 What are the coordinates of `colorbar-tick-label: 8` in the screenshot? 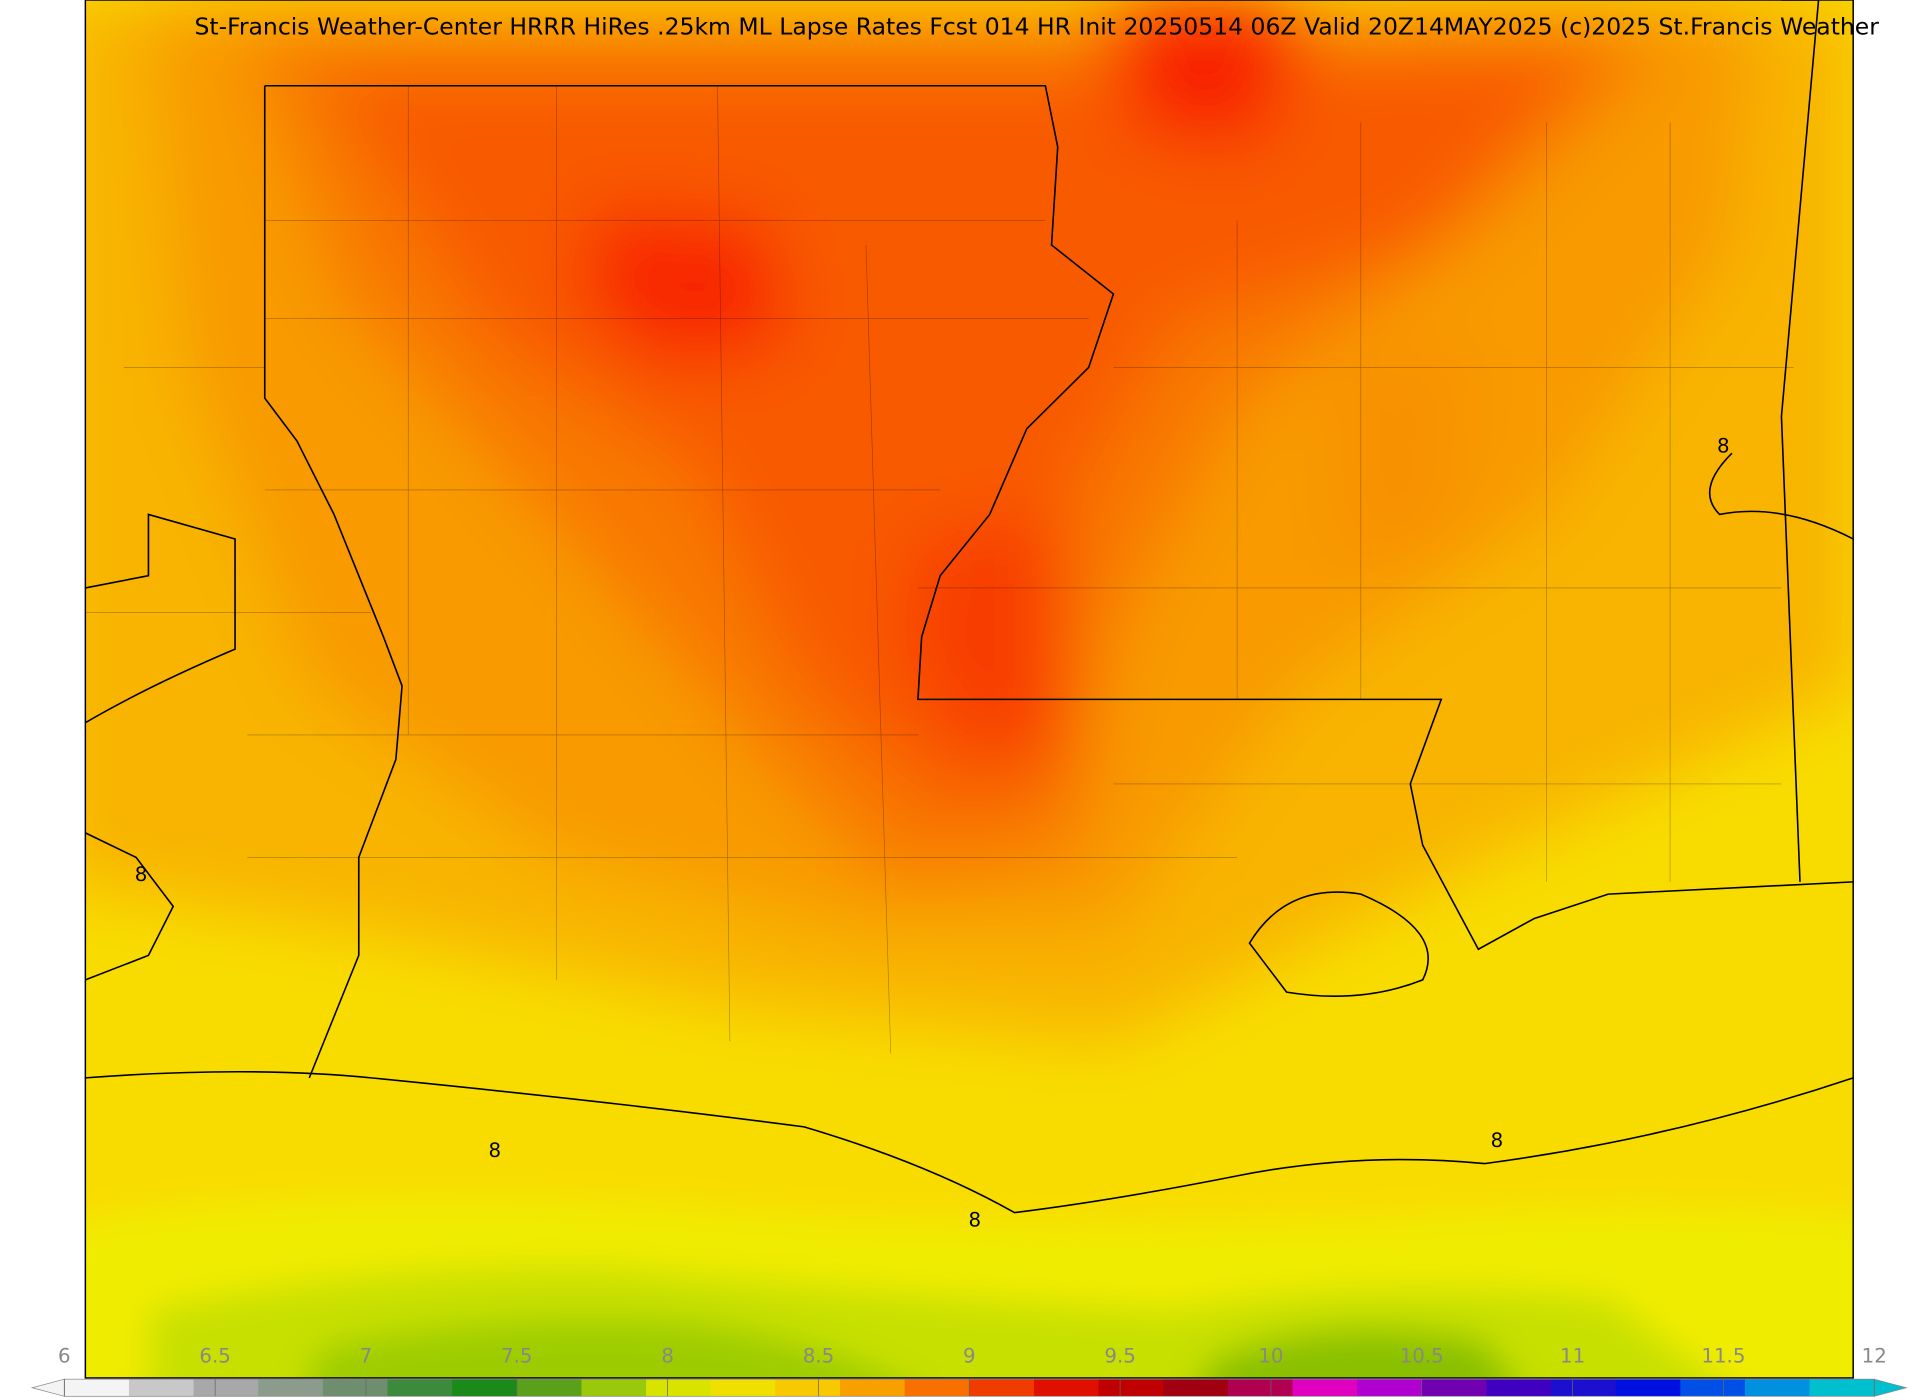 It's located at (667, 1356).